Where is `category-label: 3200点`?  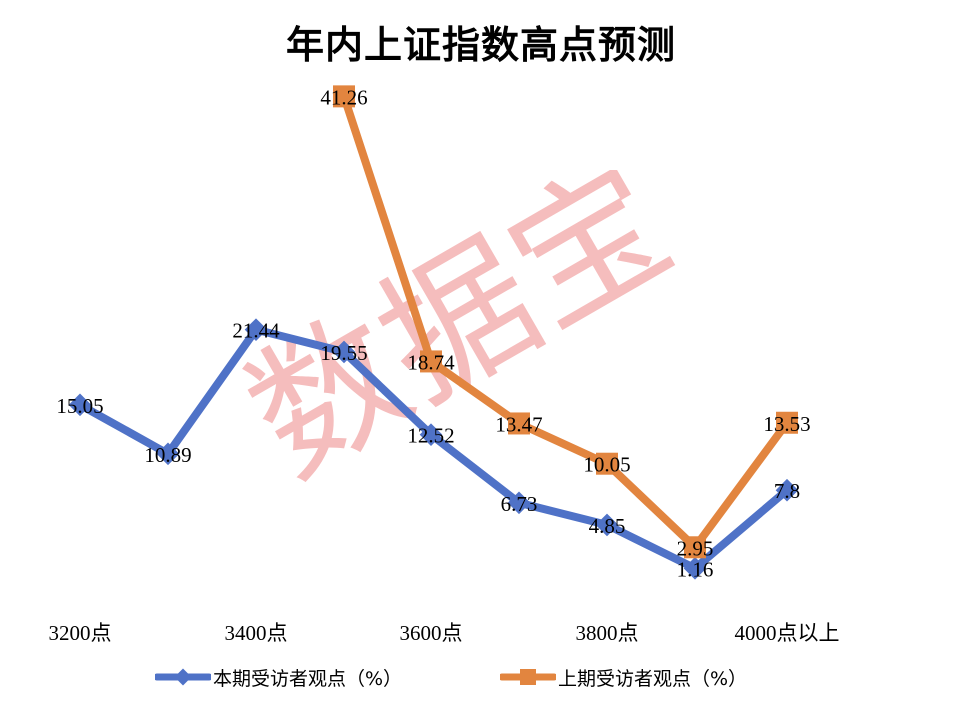
category-label: 3200点 is located at coordinates (80, 633).